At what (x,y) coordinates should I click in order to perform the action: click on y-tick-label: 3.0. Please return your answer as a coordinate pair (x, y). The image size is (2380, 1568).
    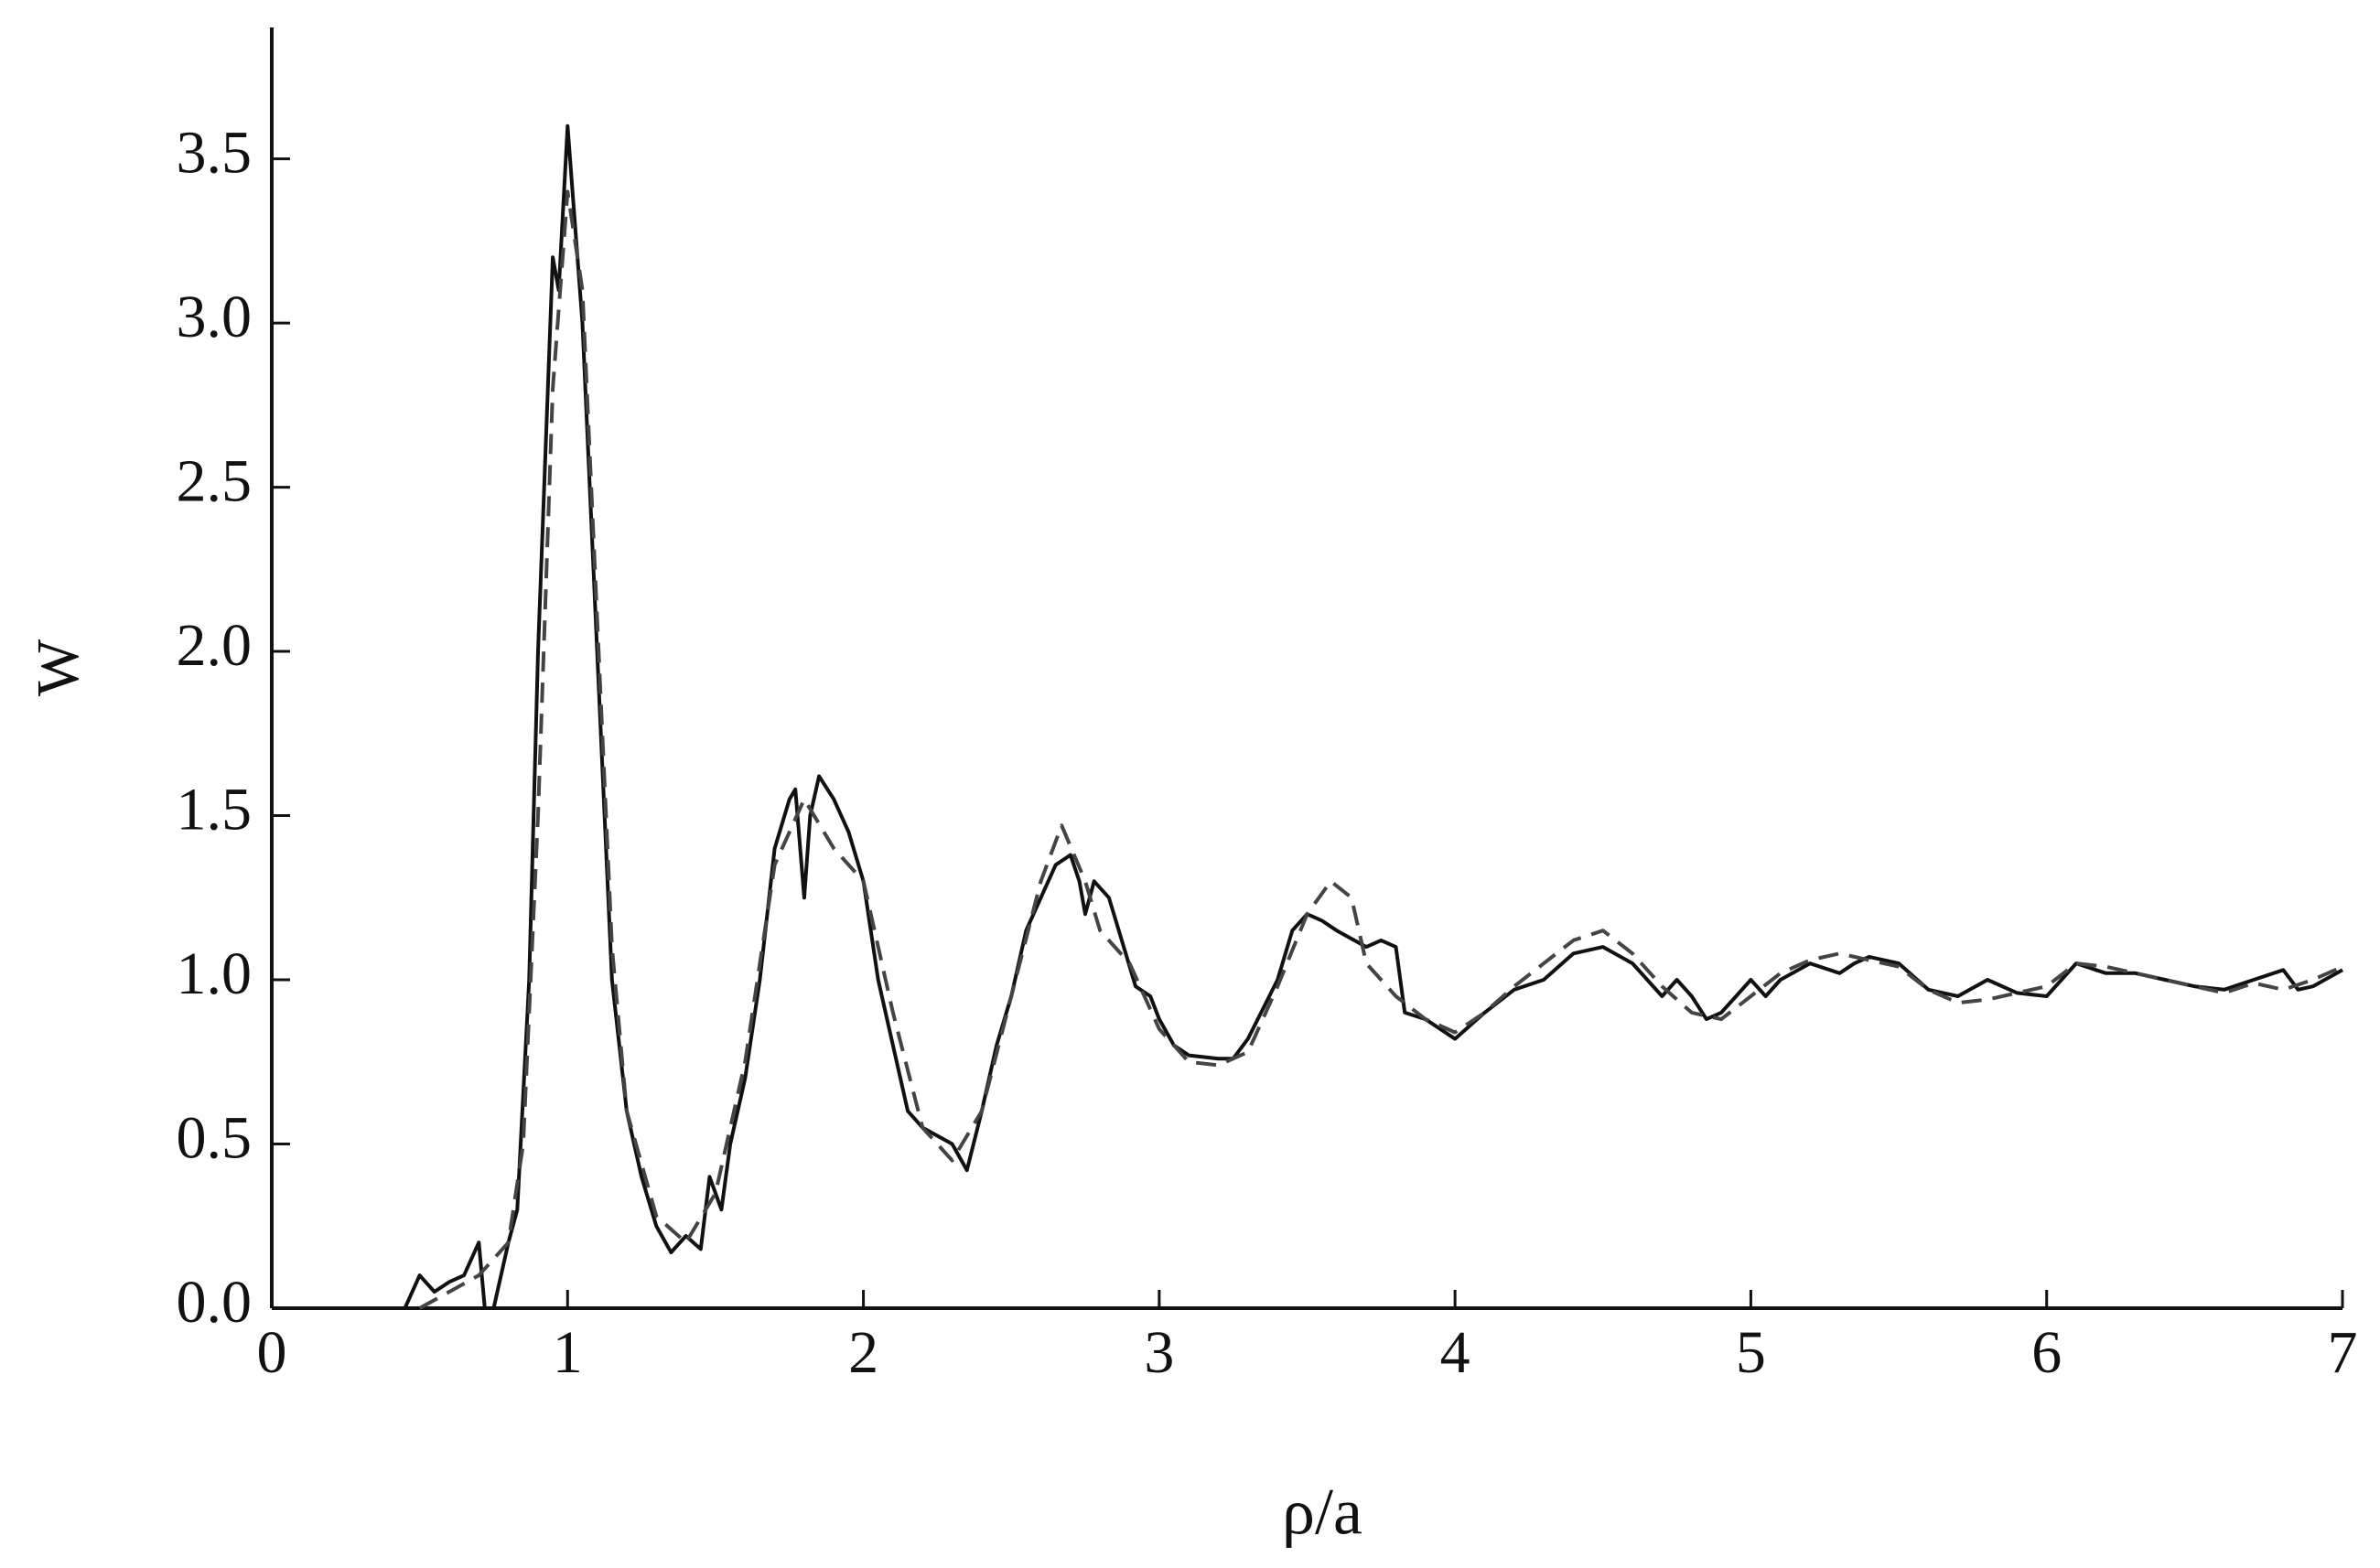
    Looking at the image, I should click on (215, 317).